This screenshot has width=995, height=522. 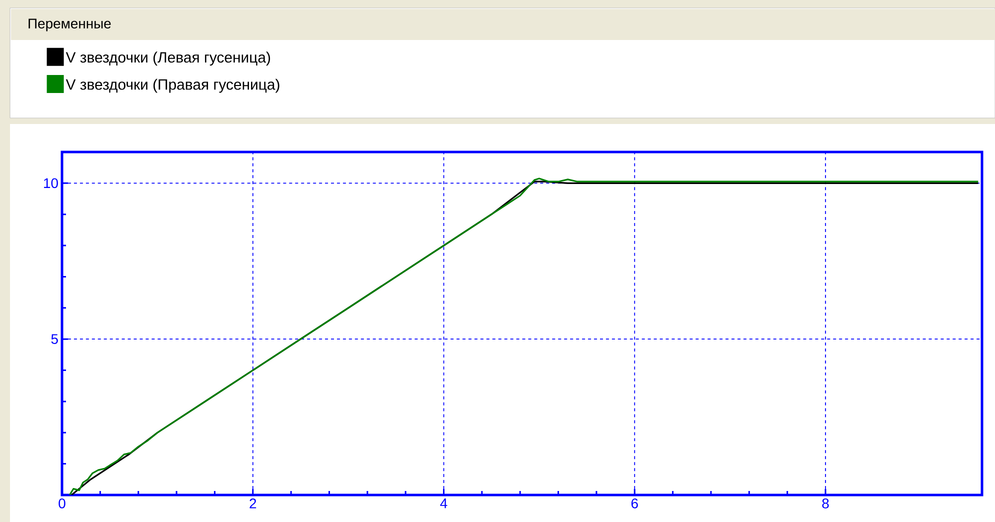 What do you see at coordinates (634, 503) in the screenshot?
I see `x-tick-label: 6` at bounding box center [634, 503].